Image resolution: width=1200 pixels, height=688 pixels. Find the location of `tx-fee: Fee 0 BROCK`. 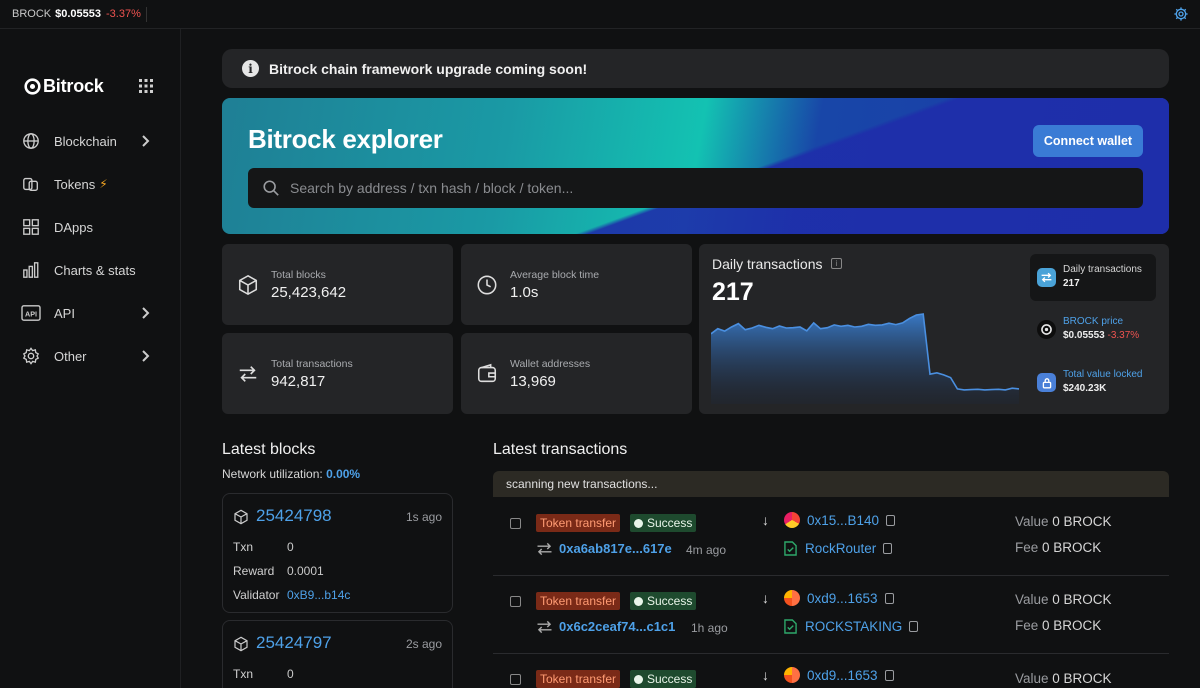

tx-fee: Fee 0 BROCK is located at coordinates (1058, 625).